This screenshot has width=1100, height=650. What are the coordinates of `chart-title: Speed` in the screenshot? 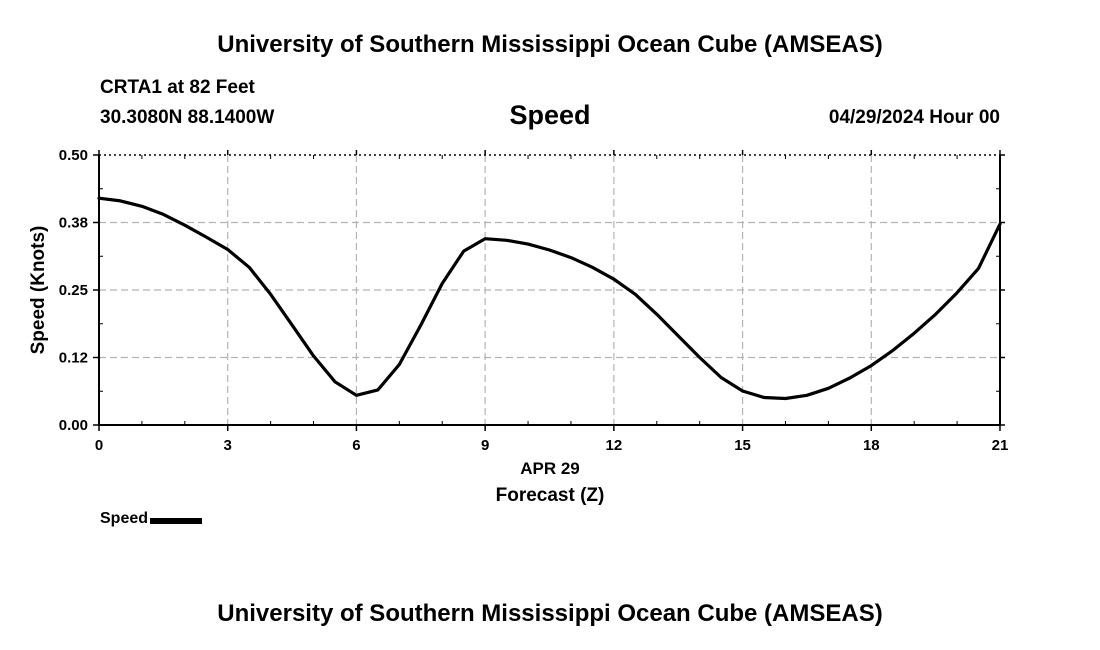 It's located at (550, 115).